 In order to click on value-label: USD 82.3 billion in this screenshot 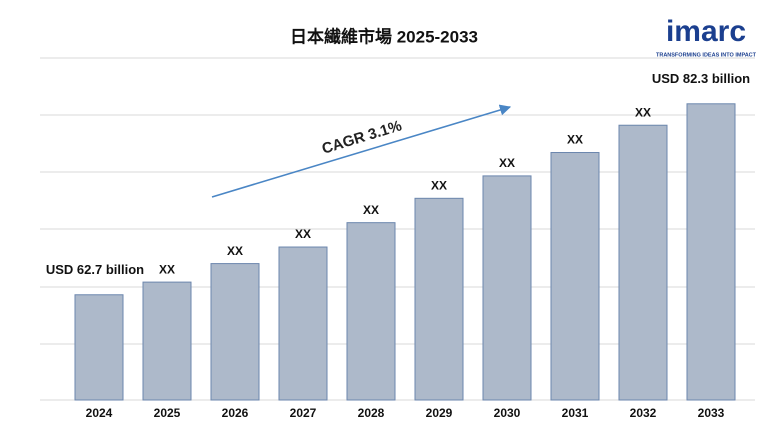, I will do `click(701, 78)`.